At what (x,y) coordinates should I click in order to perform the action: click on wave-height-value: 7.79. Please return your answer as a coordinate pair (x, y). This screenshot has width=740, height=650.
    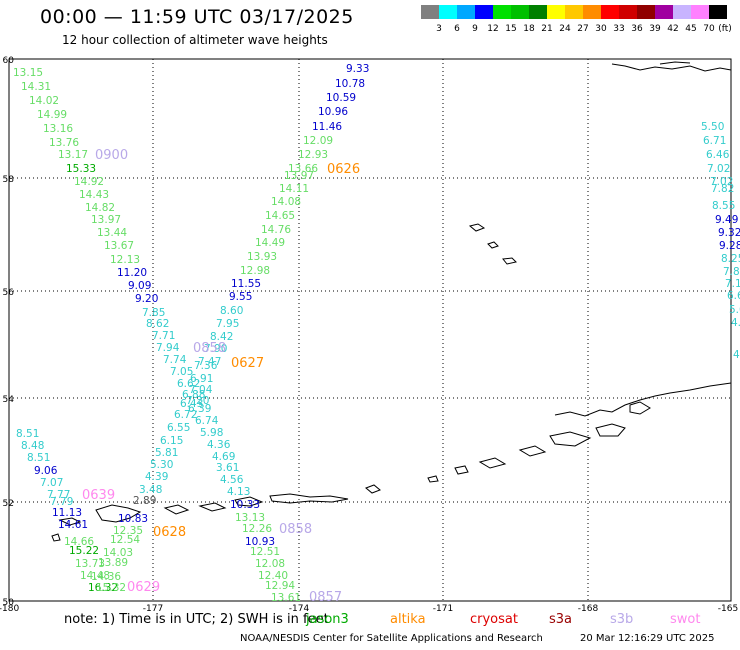
    Looking at the image, I should click on (61, 502).